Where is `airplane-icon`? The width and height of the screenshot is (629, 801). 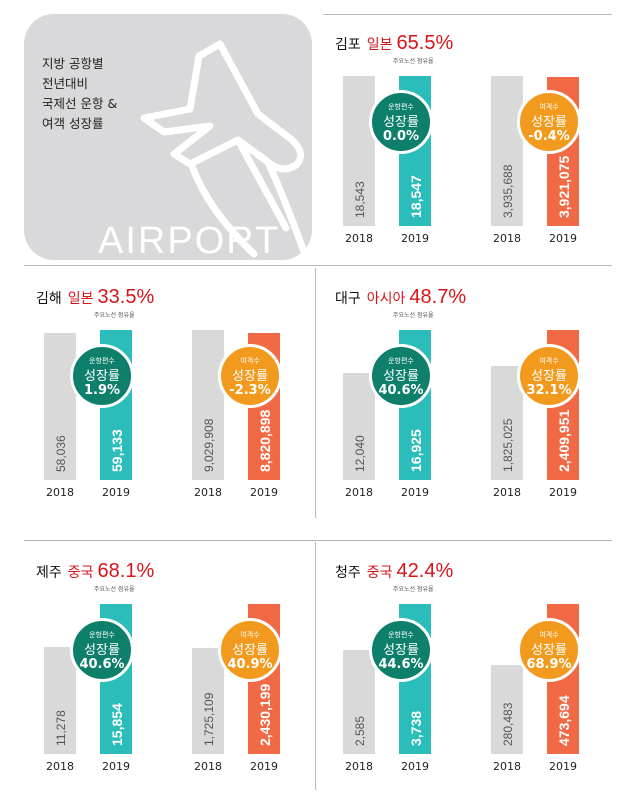 airplane-icon is located at coordinates (224, 149).